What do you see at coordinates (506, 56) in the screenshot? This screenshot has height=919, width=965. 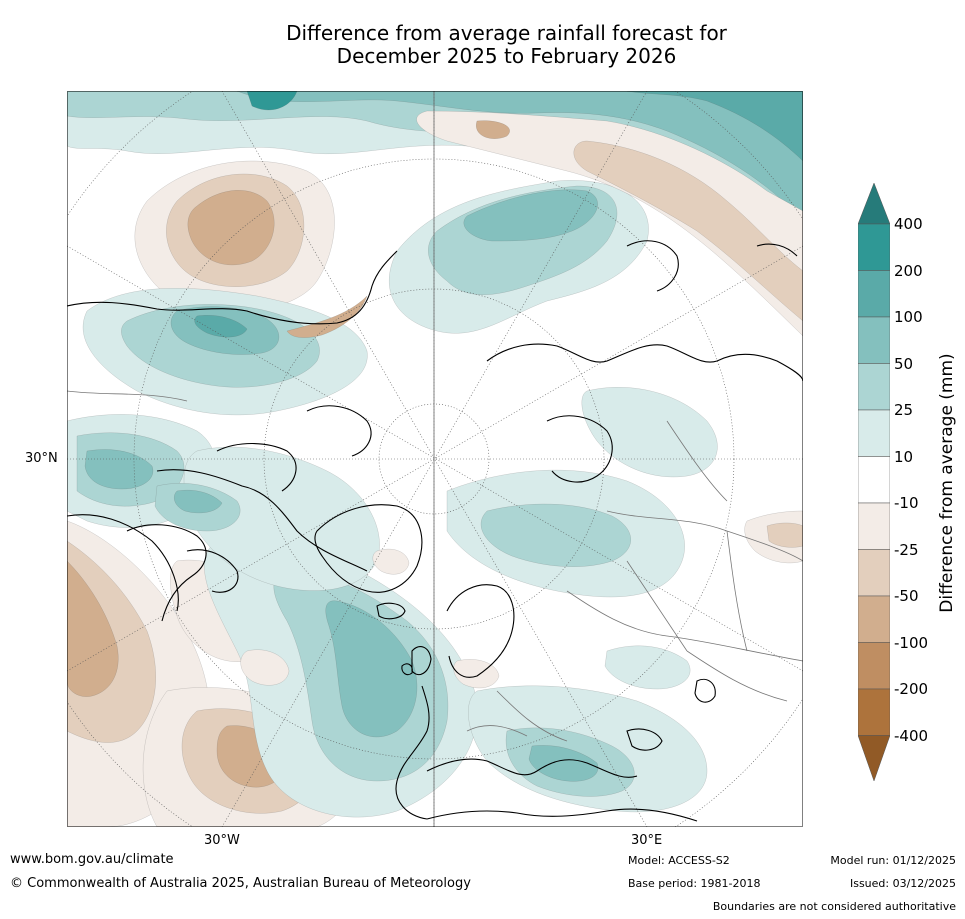 I see `title-line-2: December 2025 to February 2026` at bounding box center [506, 56].